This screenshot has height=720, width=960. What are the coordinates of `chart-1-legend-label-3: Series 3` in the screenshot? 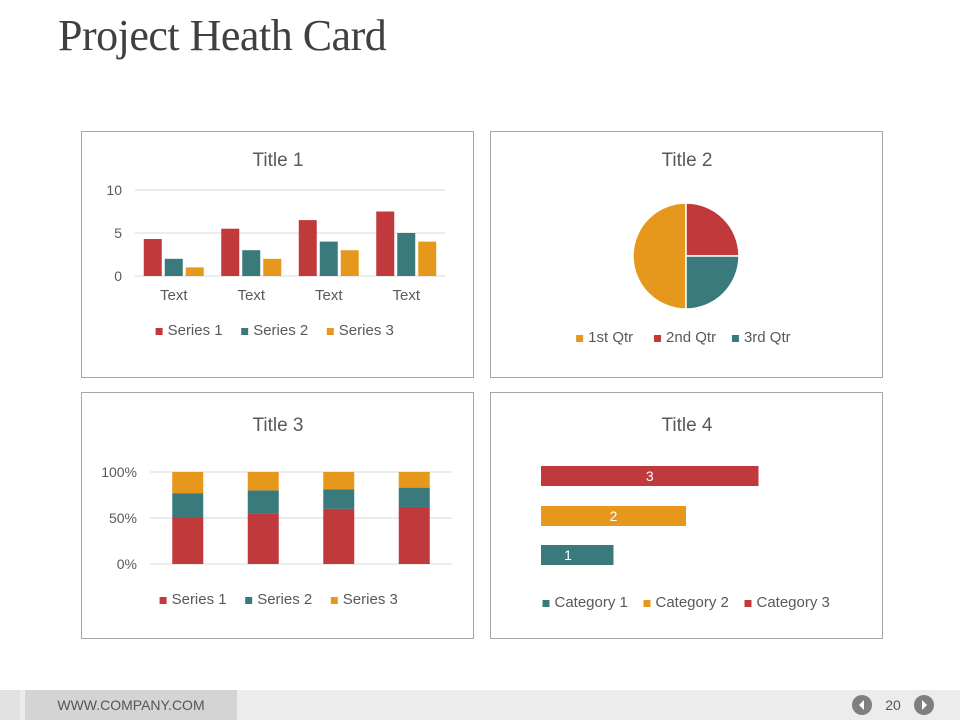 It's located at (366, 330).